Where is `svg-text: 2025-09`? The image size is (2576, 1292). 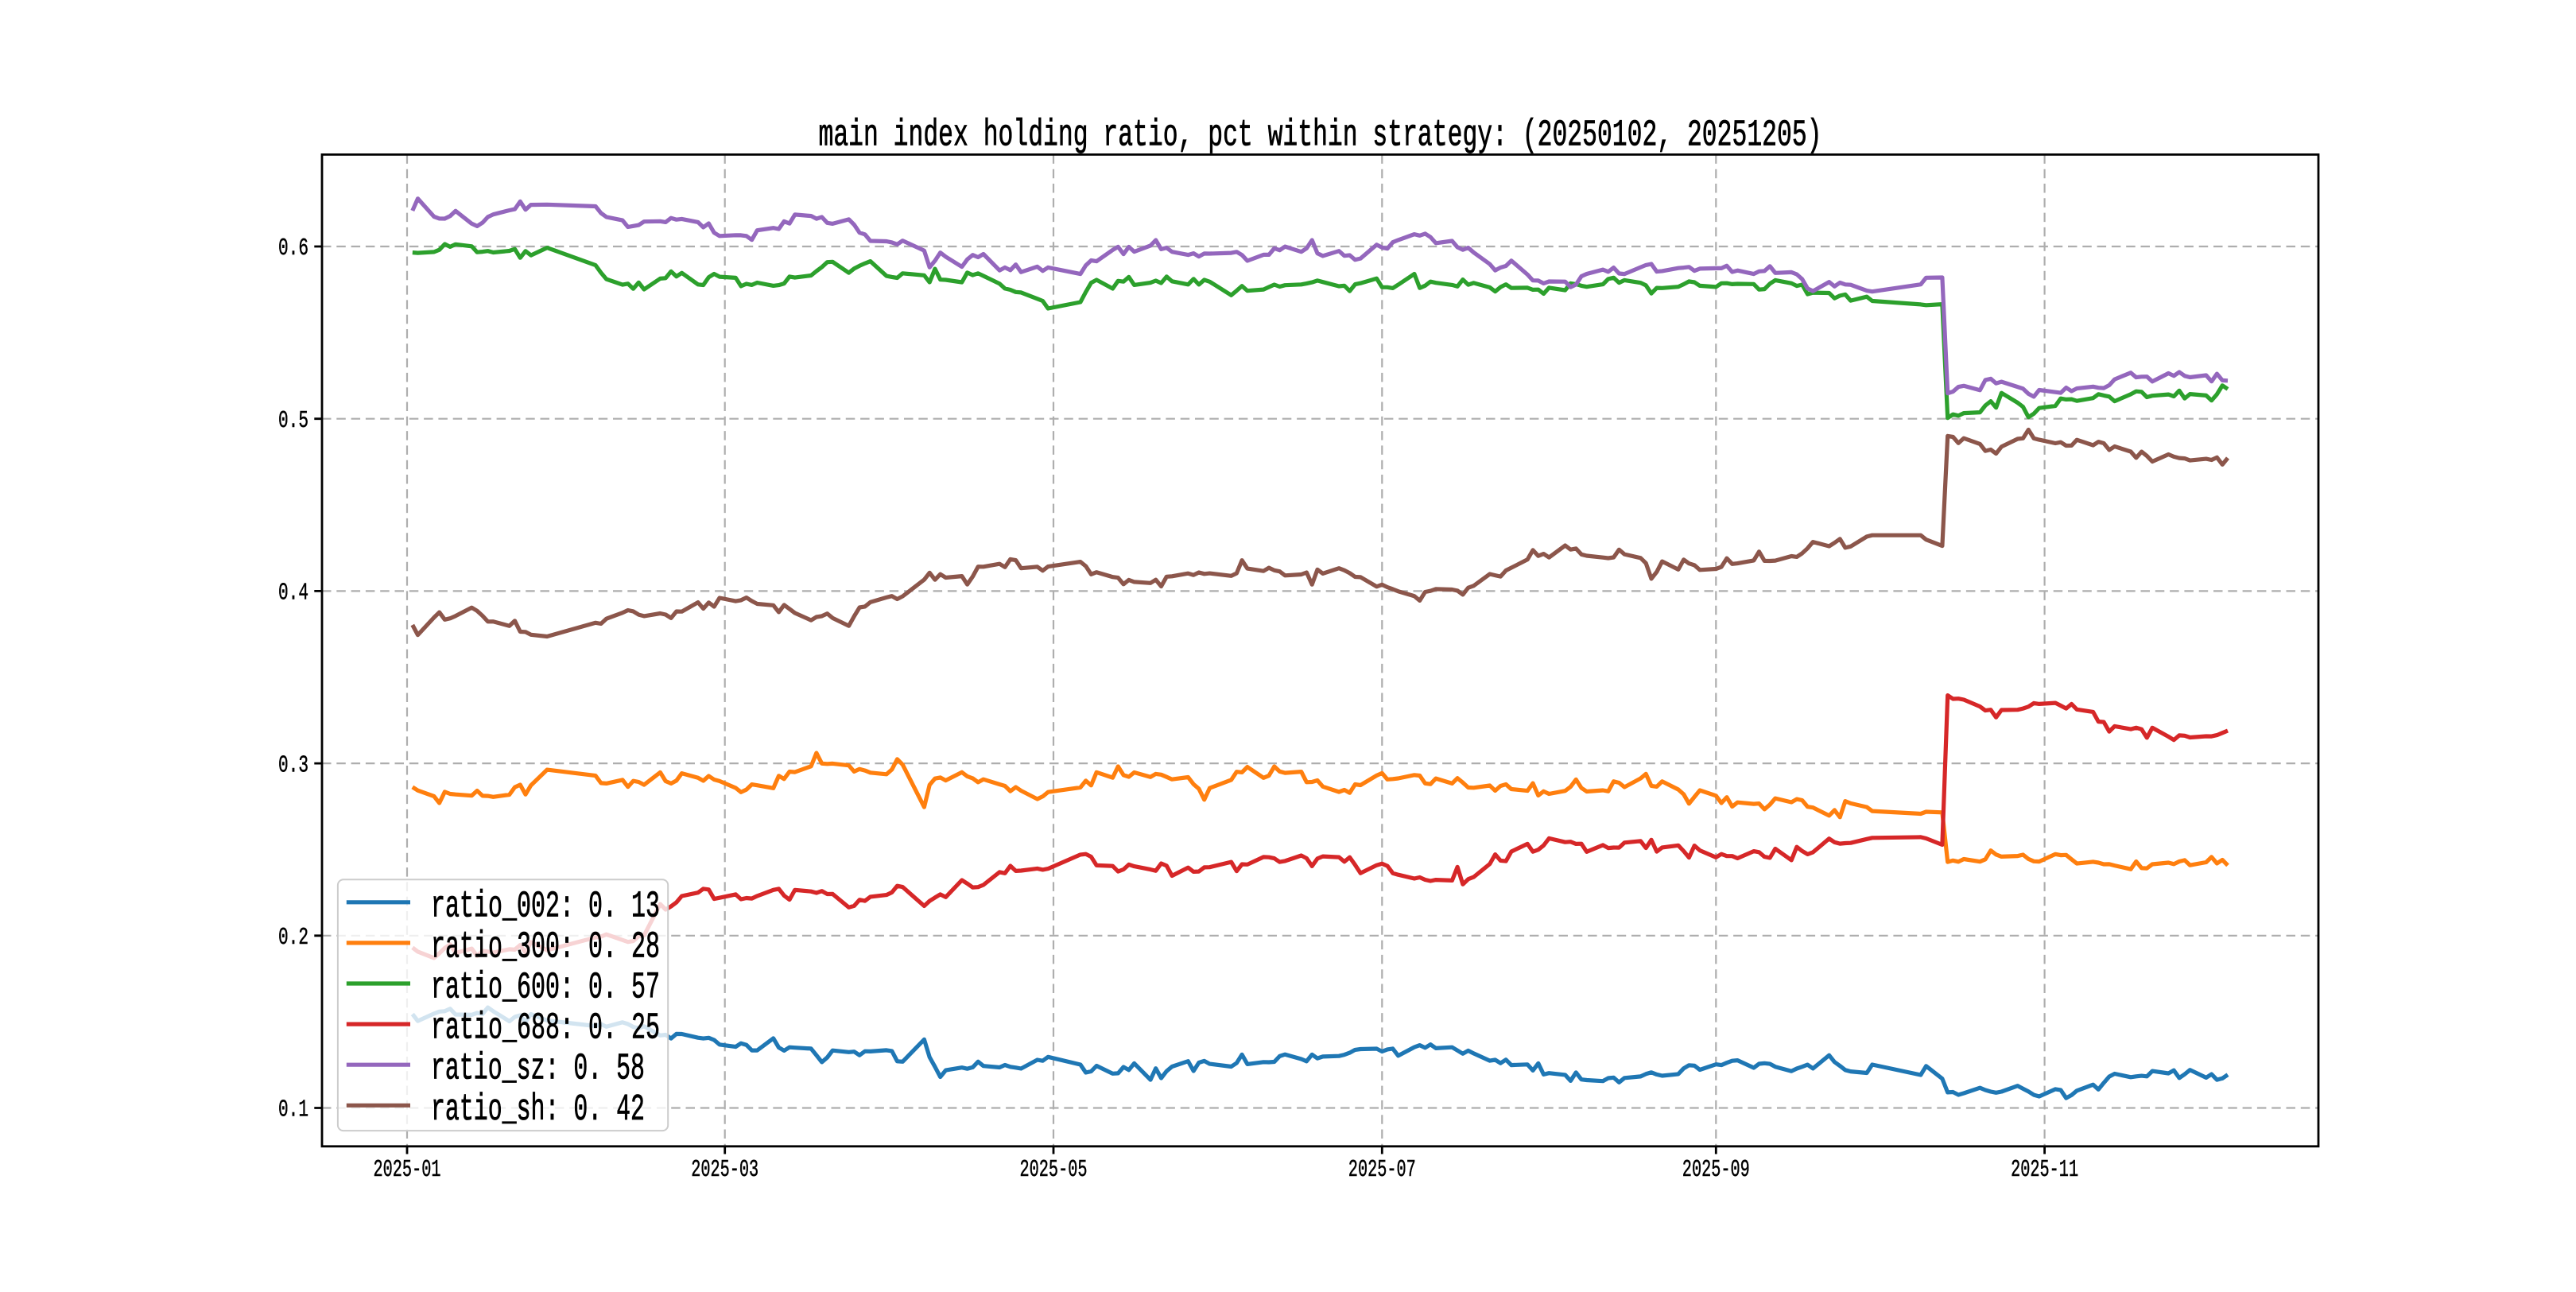
svg-text: 2025-09 is located at coordinates (1716, 1170).